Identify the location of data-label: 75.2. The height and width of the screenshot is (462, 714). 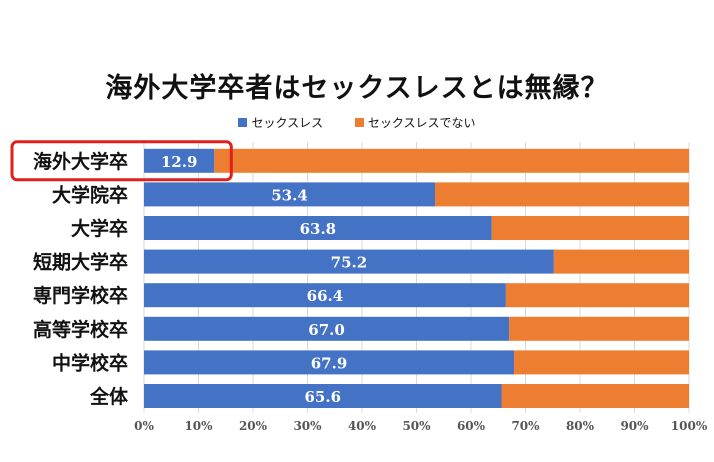
(349, 263).